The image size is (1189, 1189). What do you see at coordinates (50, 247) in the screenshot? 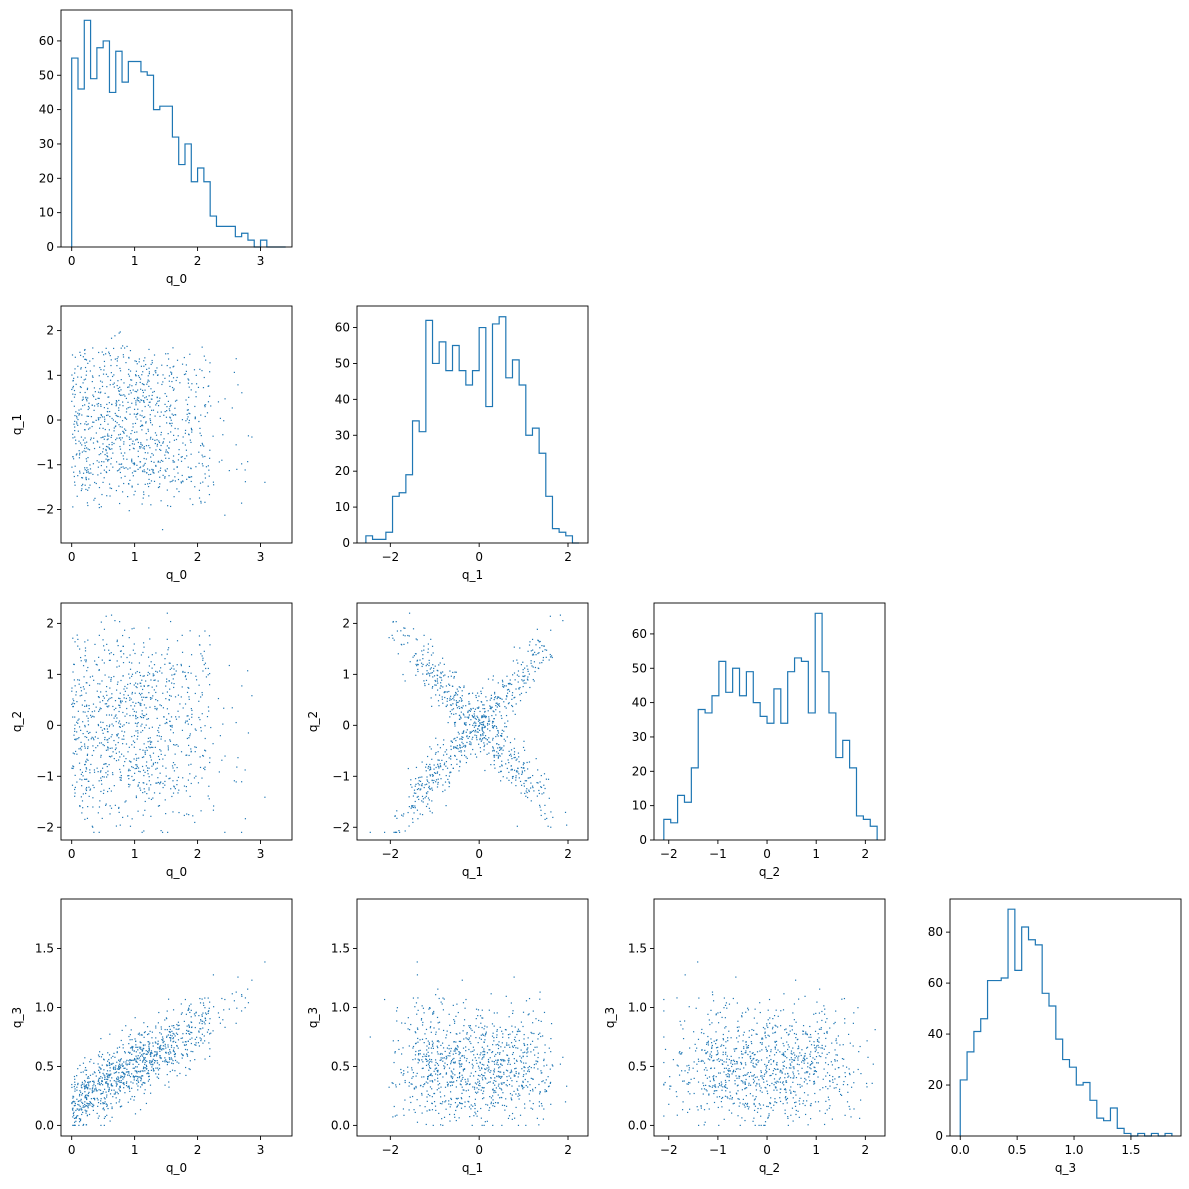
I see `y-tick-label: 0` at bounding box center [50, 247].